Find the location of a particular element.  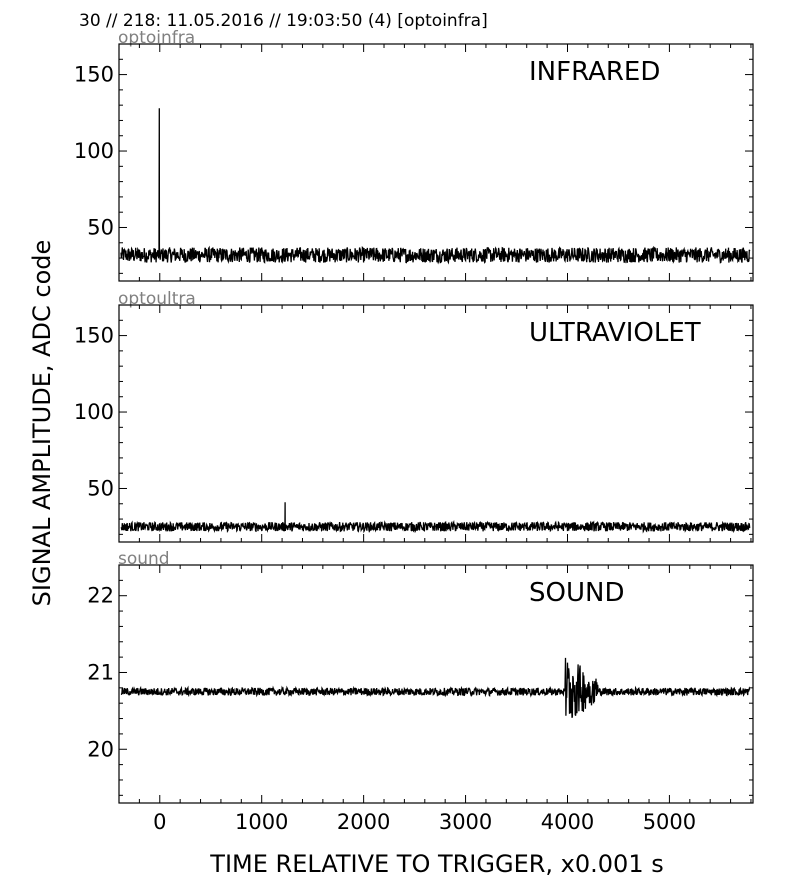

x-tick-label: 2000 is located at coordinates (363, 822).